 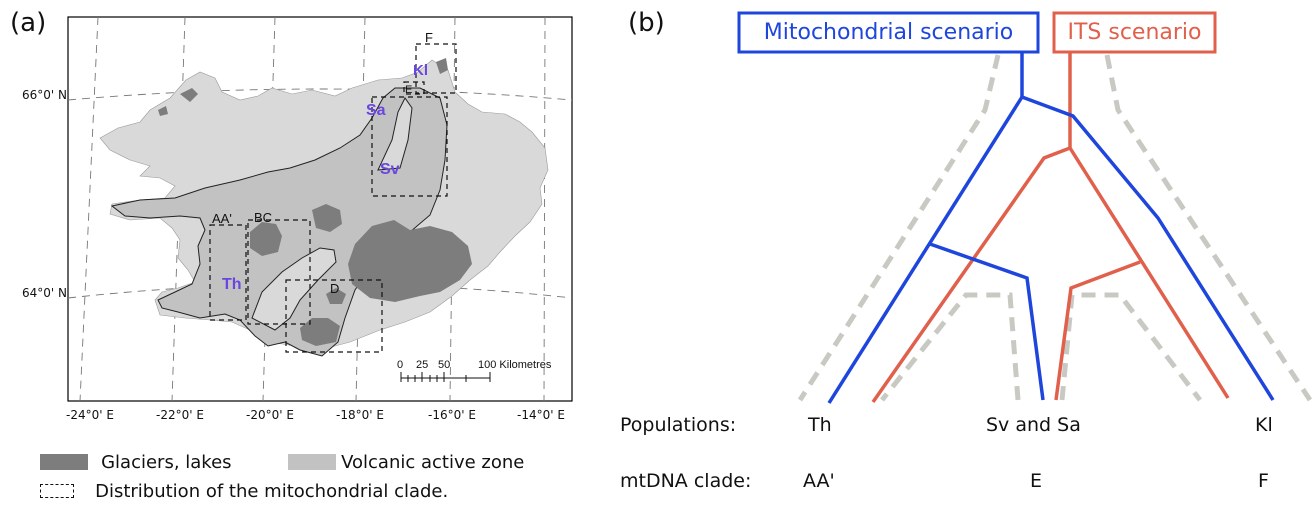 I want to click on region-label-aa: AA', so click(x=222, y=218).